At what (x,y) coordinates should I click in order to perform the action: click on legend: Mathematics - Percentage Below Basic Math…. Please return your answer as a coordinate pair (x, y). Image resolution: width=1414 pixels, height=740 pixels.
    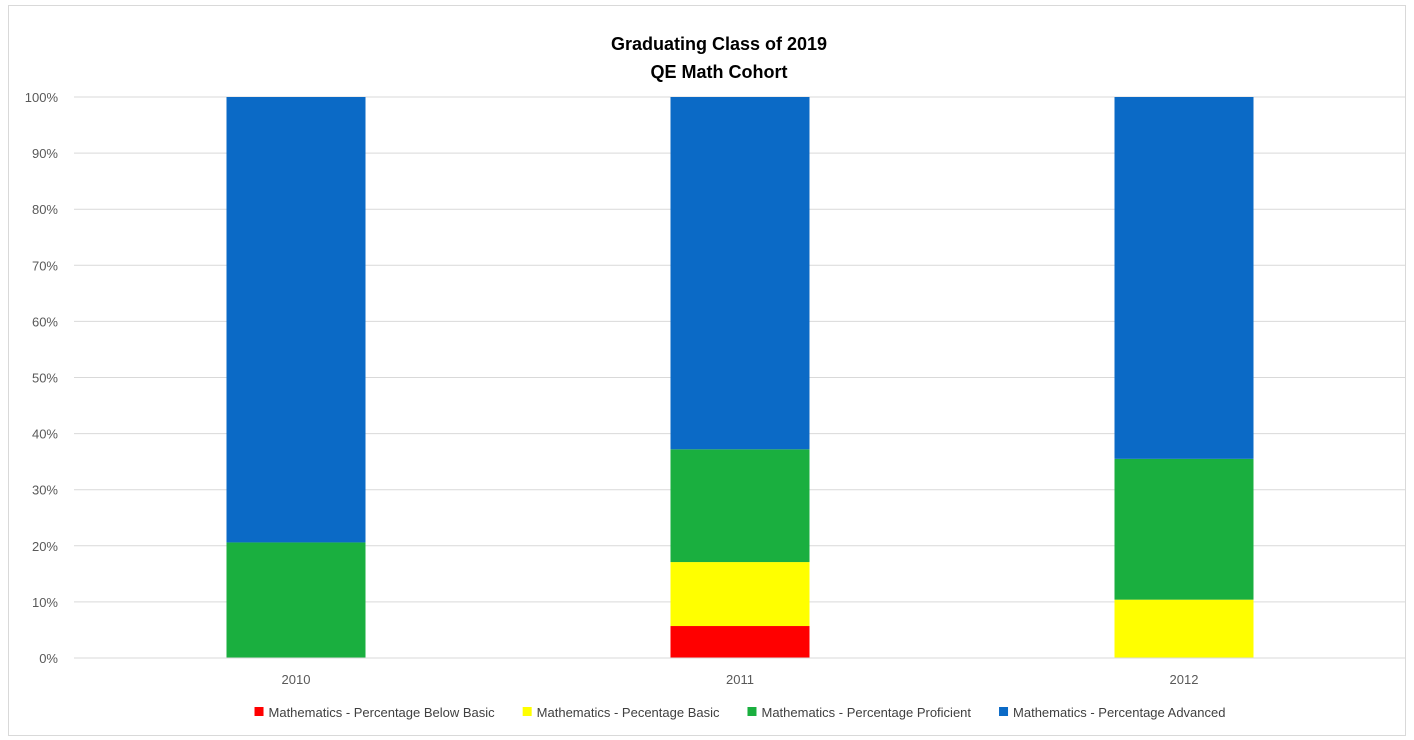
    Looking at the image, I should click on (739, 712).